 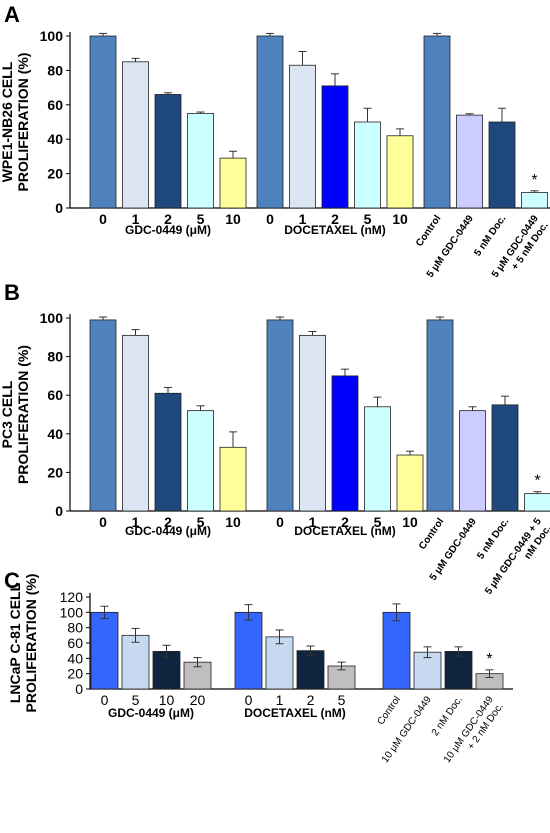 I want to click on panel-label: C, so click(x=12, y=580).